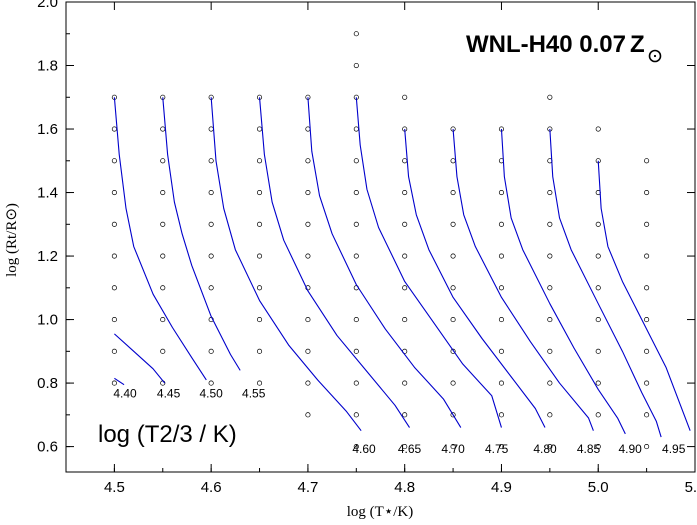 The image size is (697, 525). I want to click on contour-label: 4.50, so click(211, 393).